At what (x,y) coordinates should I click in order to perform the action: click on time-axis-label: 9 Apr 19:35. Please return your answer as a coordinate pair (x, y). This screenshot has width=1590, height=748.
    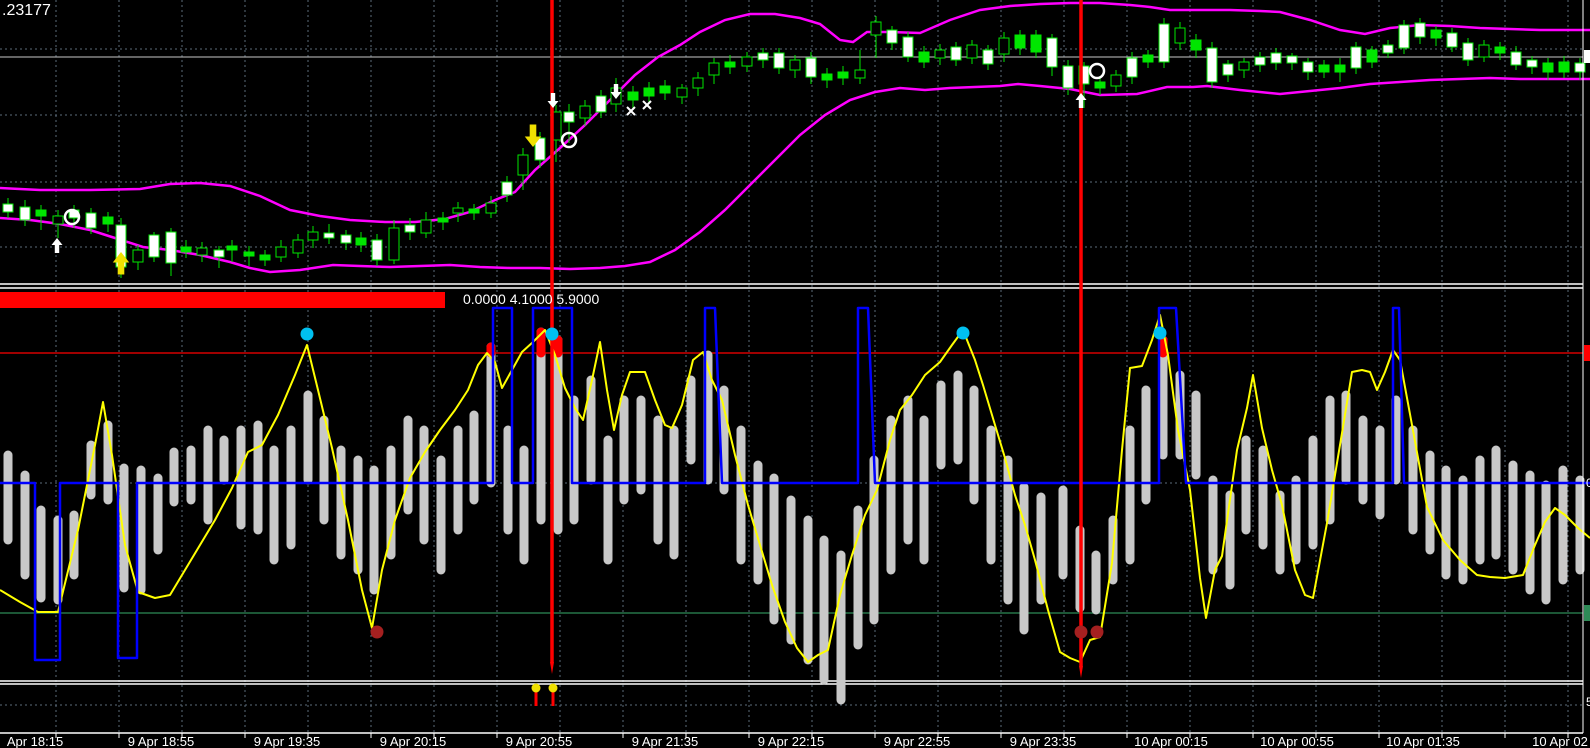
    Looking at the image, I should click on (287, 741).